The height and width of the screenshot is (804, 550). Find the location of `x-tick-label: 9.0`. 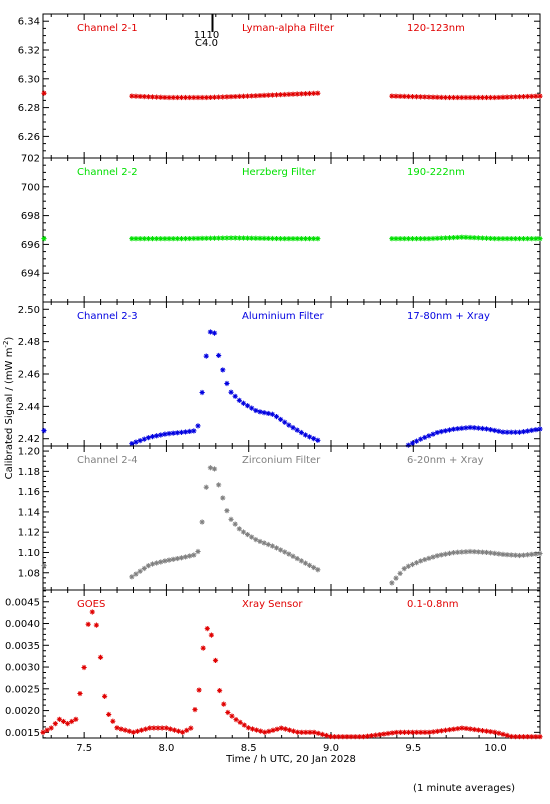

x-tick-label: 9.0 is located at coordinates (331, 748).